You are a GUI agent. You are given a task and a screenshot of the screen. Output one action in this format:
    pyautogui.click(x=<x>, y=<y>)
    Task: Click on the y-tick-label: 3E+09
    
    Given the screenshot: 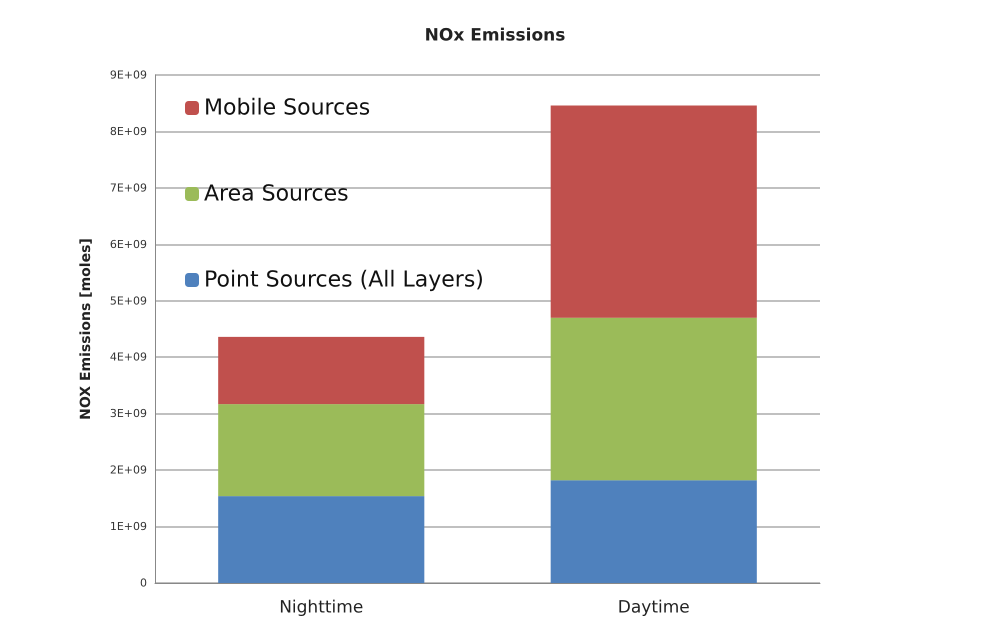 What is the action you would take?
    pyautogui.click(x=128, y=413)
    